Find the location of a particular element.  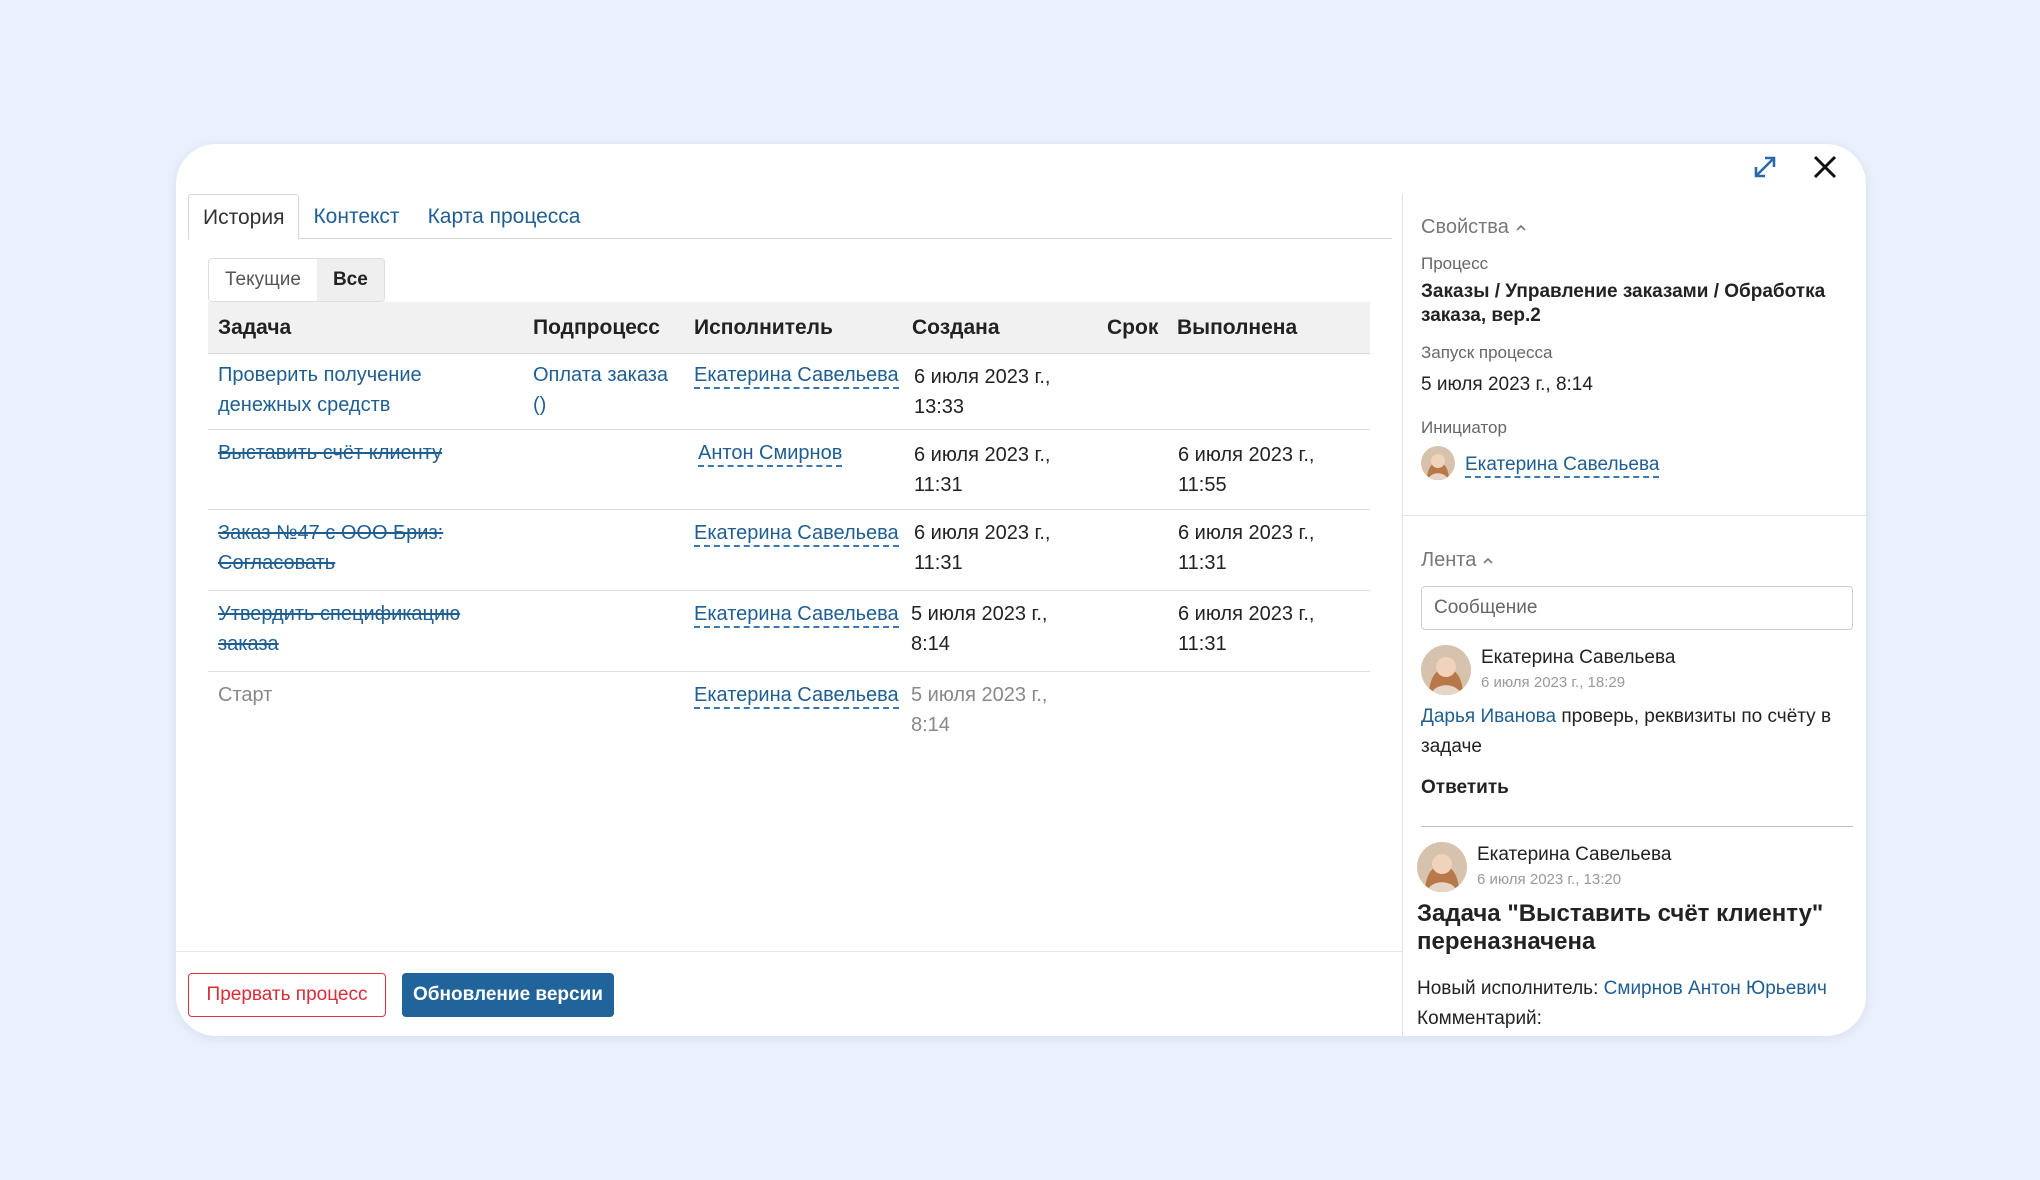

post-date: 6 июля 2023 г., 13:20 is located at coordinates (1549, 879).